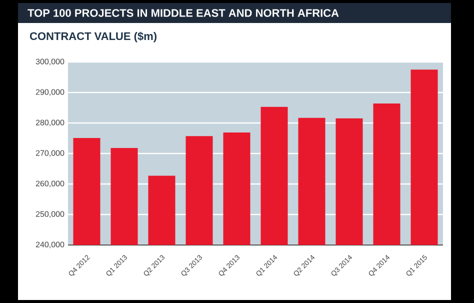  What do you see at coordinates (50, 214) in the screenshot?
I see `y-tick-label: 250,000` at bounding box center [50, 214].